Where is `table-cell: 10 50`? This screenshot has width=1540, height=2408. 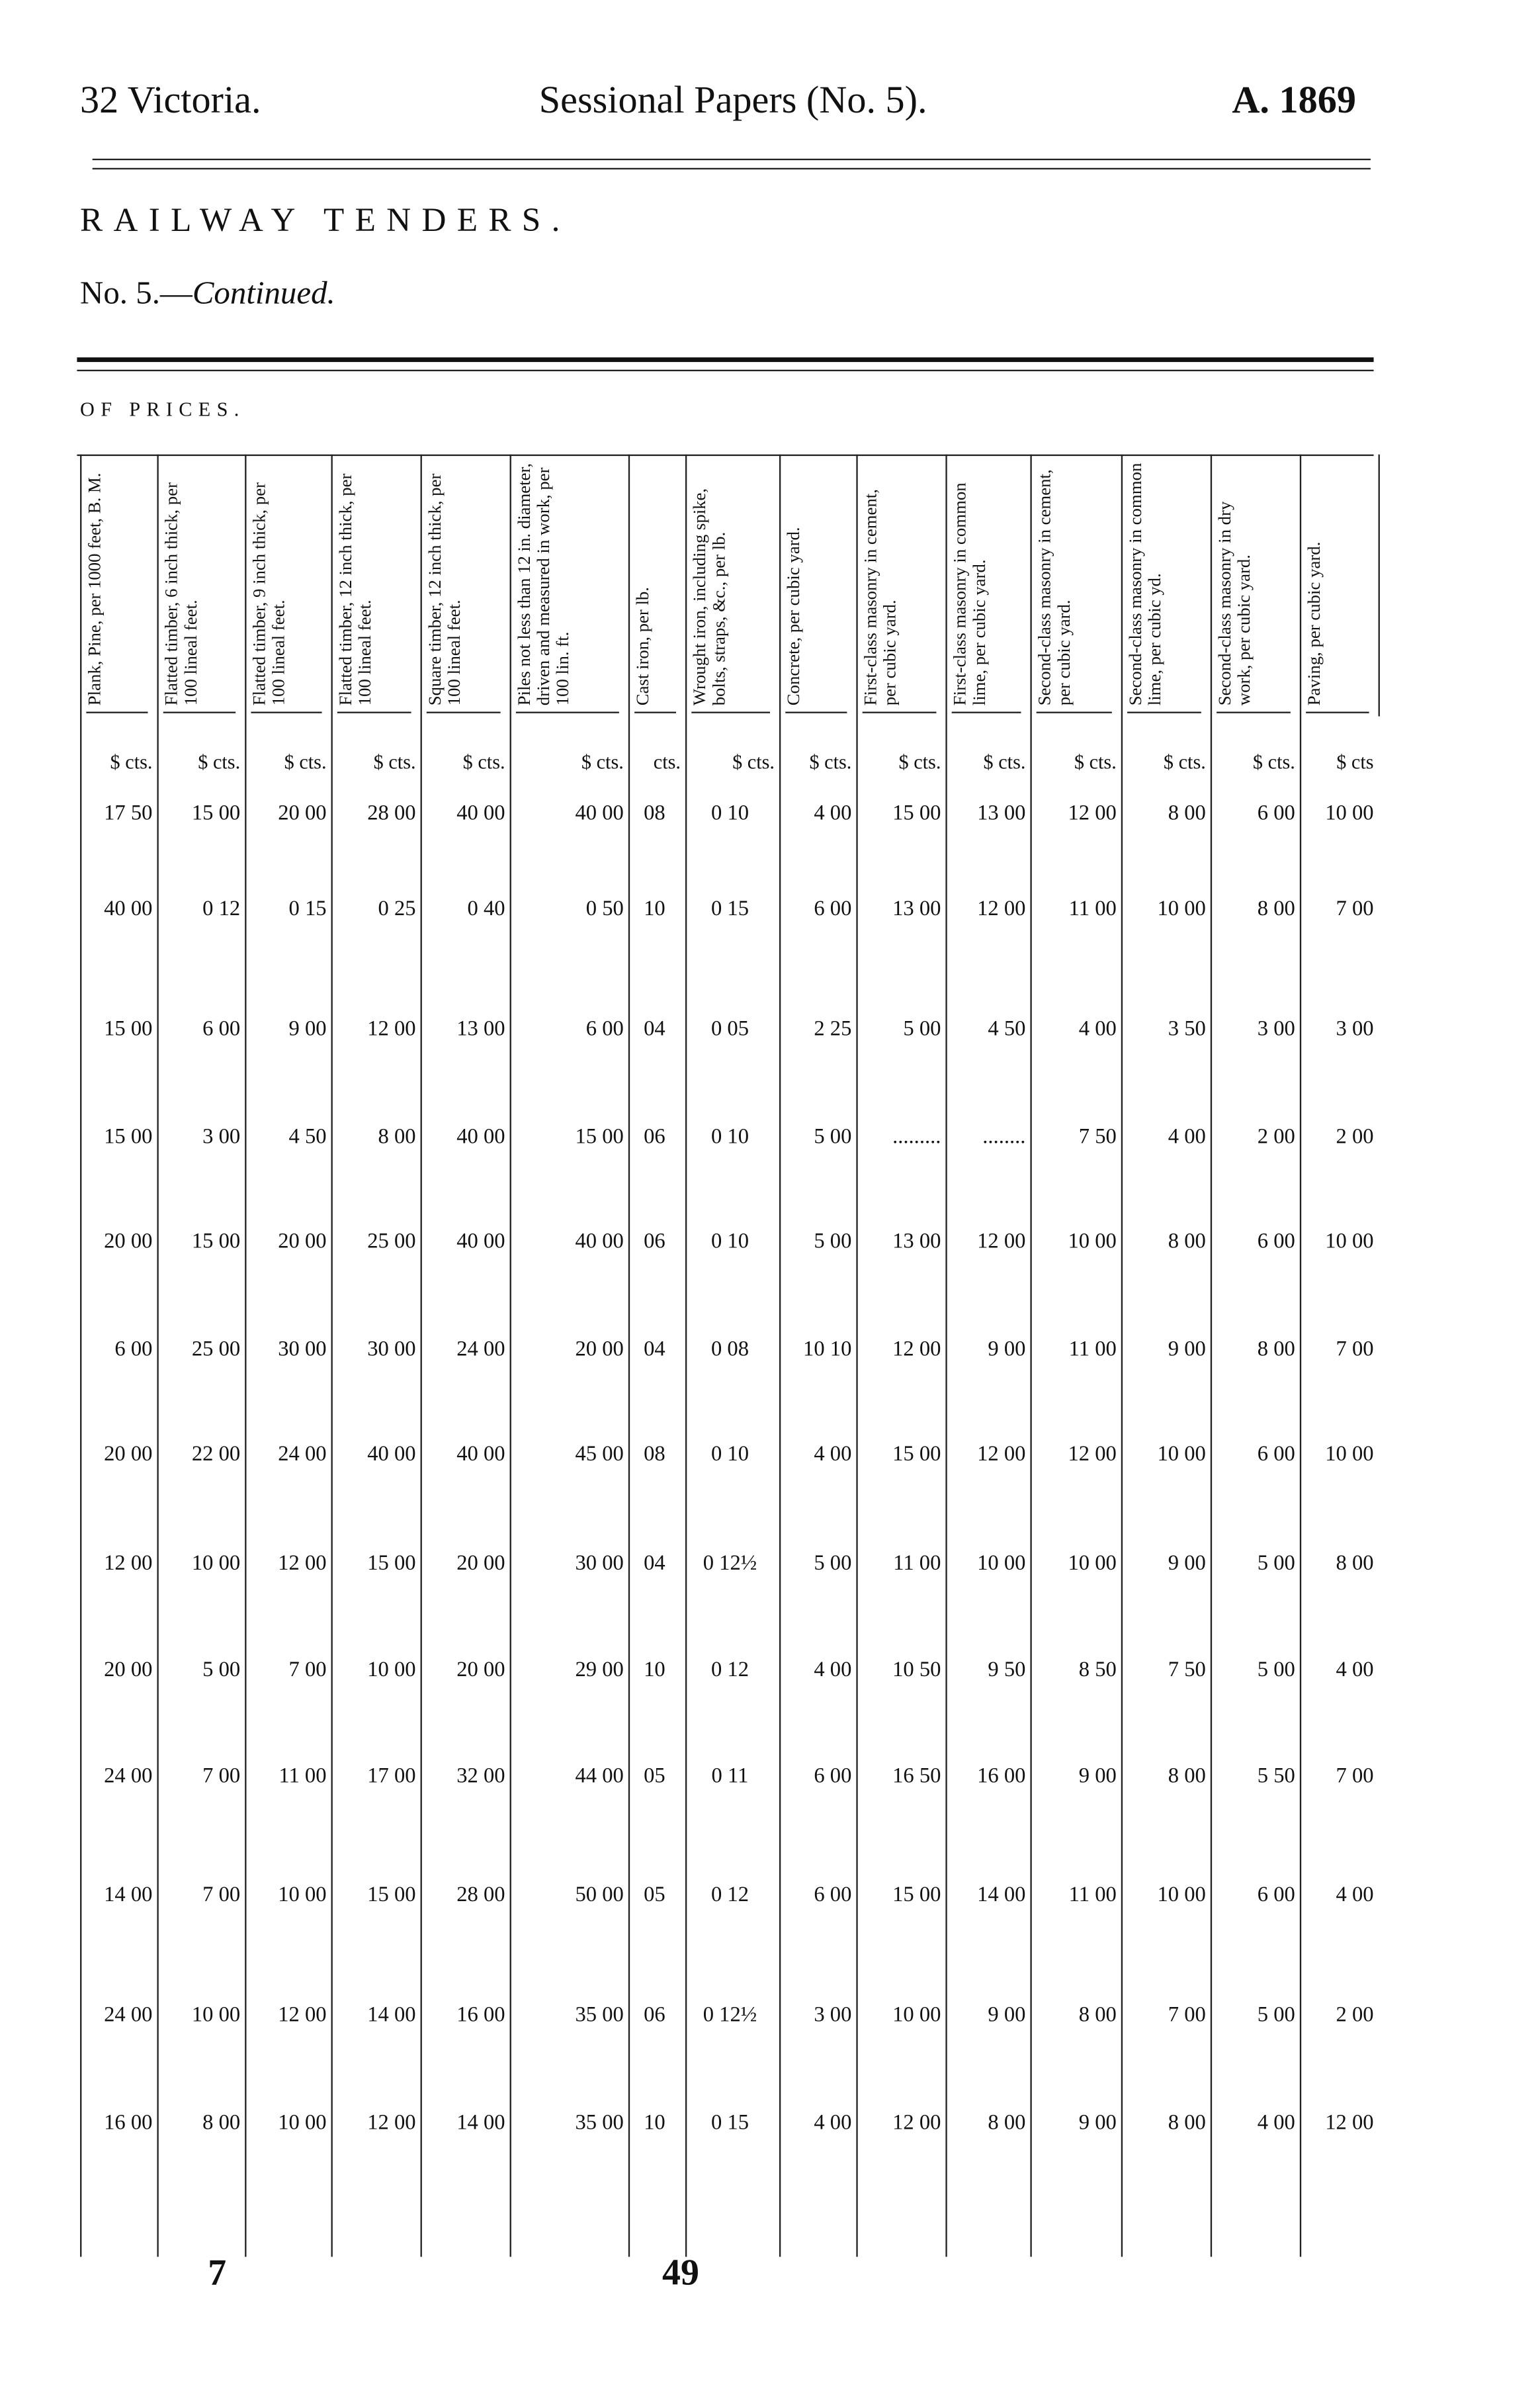
table-cell: 10 50 is located at coordinates (916, 1671).